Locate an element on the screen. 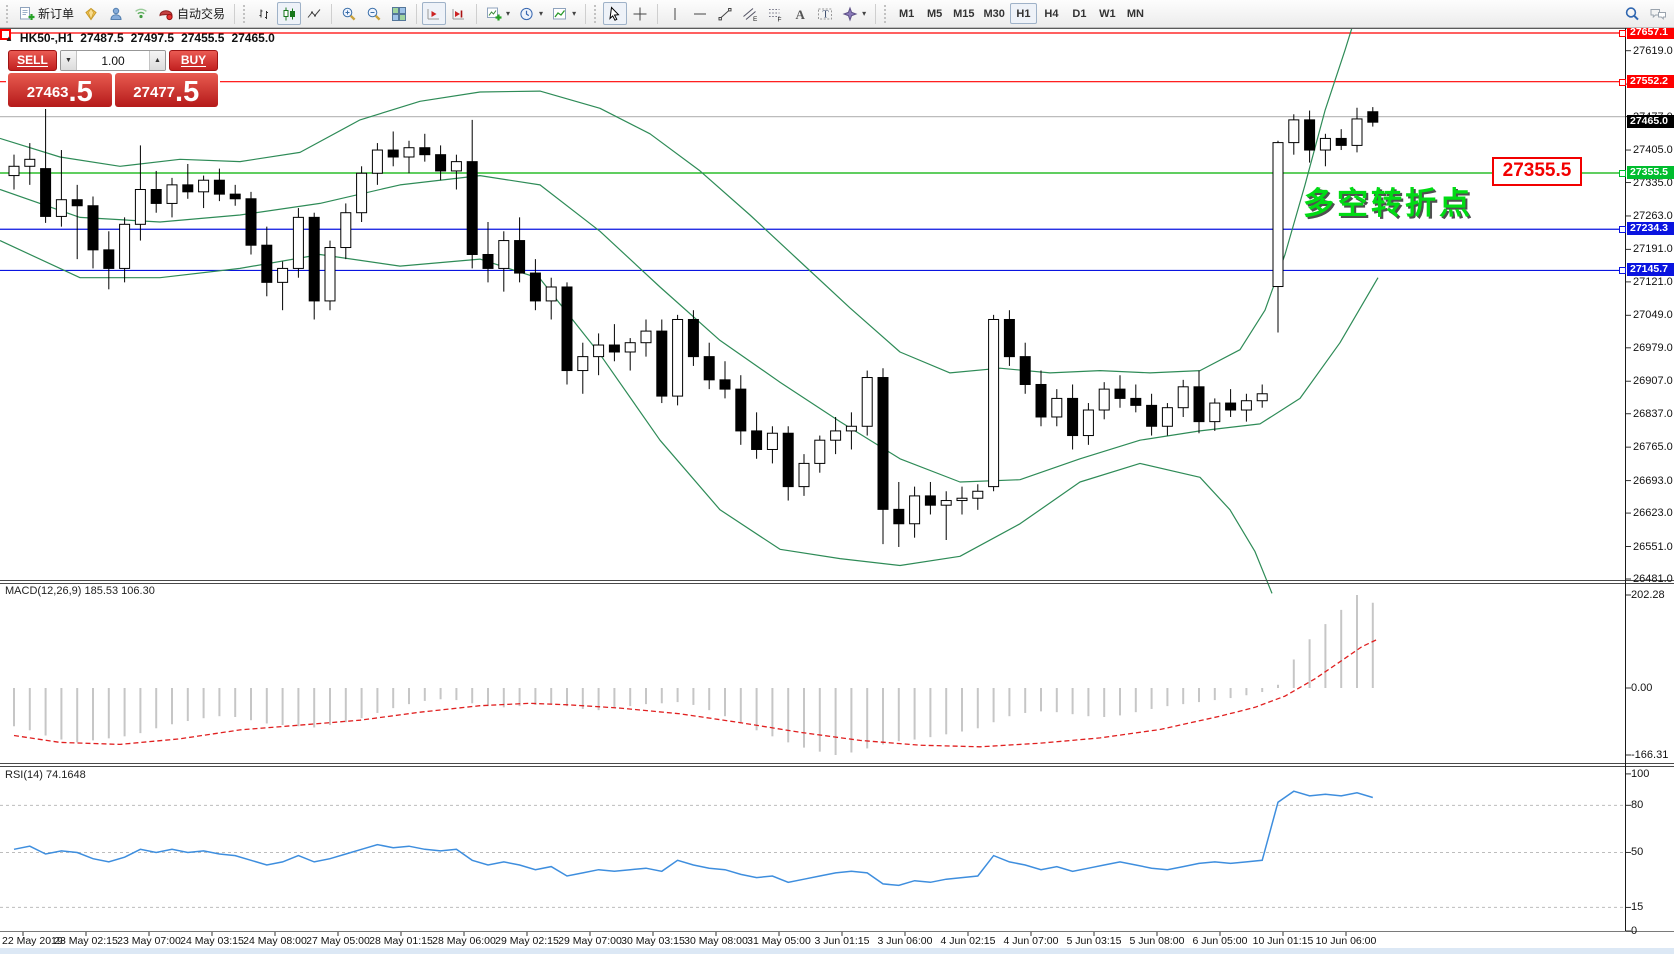 The width and height of the screenshot is (1674, 954). macd-signal-line is located at coordinates (696, 693).